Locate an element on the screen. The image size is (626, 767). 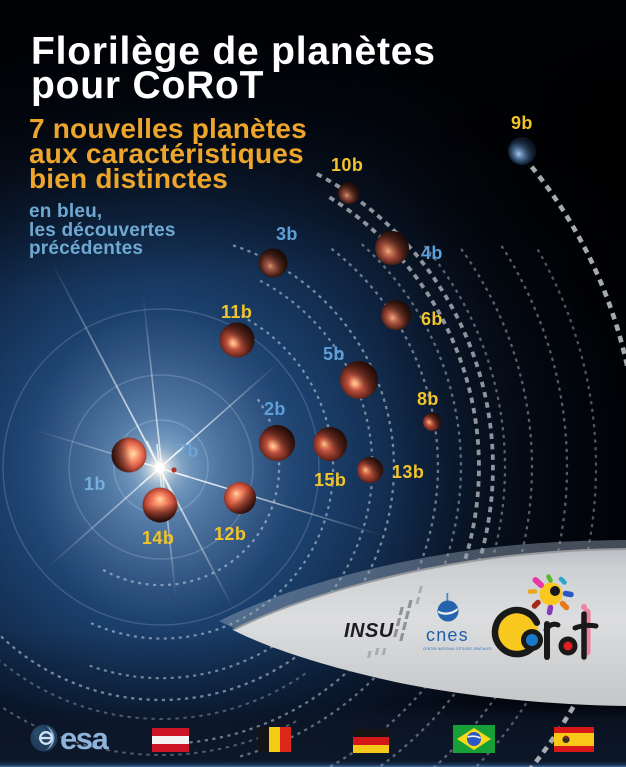
svg-text: 13b is located at coordinates (408, 472).